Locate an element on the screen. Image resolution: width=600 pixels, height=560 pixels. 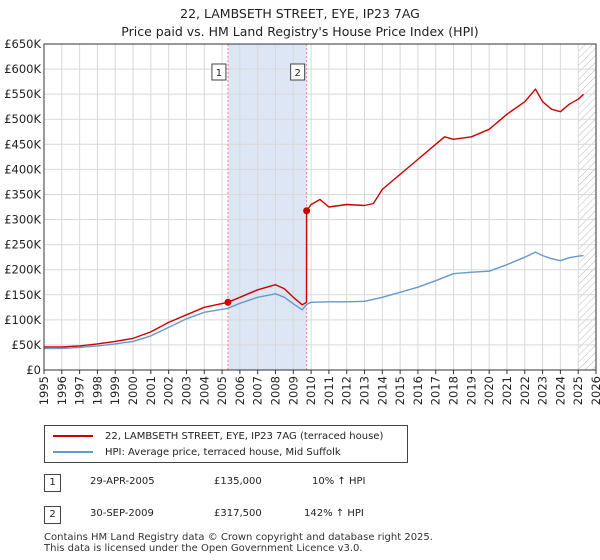
y-tick-label: £300K is located at coordinates (22, 220).